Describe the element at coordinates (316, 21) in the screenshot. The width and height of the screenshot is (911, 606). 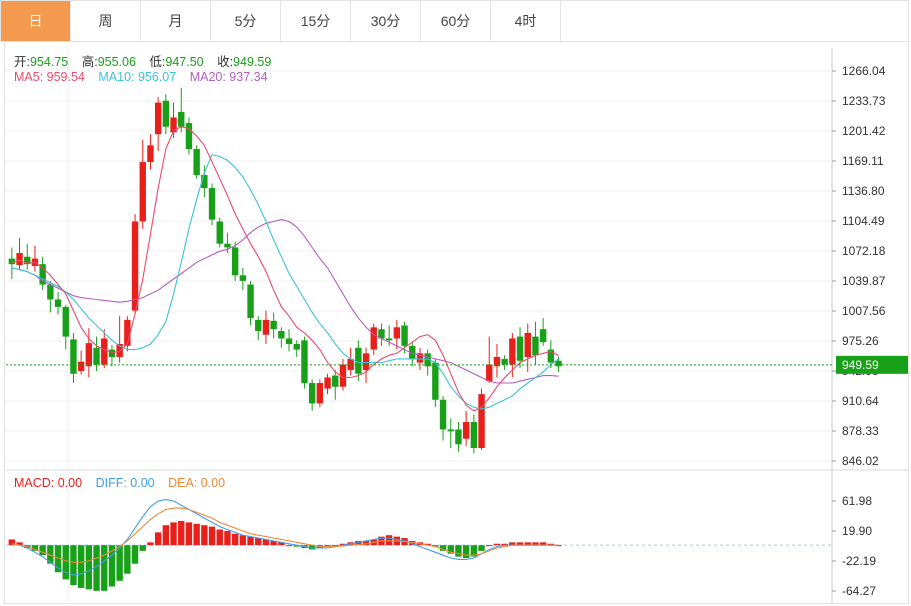
I see `tab-4: 15分` at that location.